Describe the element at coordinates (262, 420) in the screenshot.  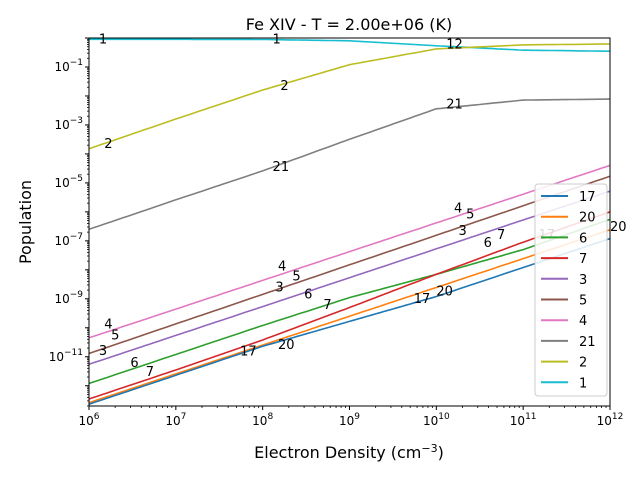
I see `x-tick-label: 10⁸` at that location.